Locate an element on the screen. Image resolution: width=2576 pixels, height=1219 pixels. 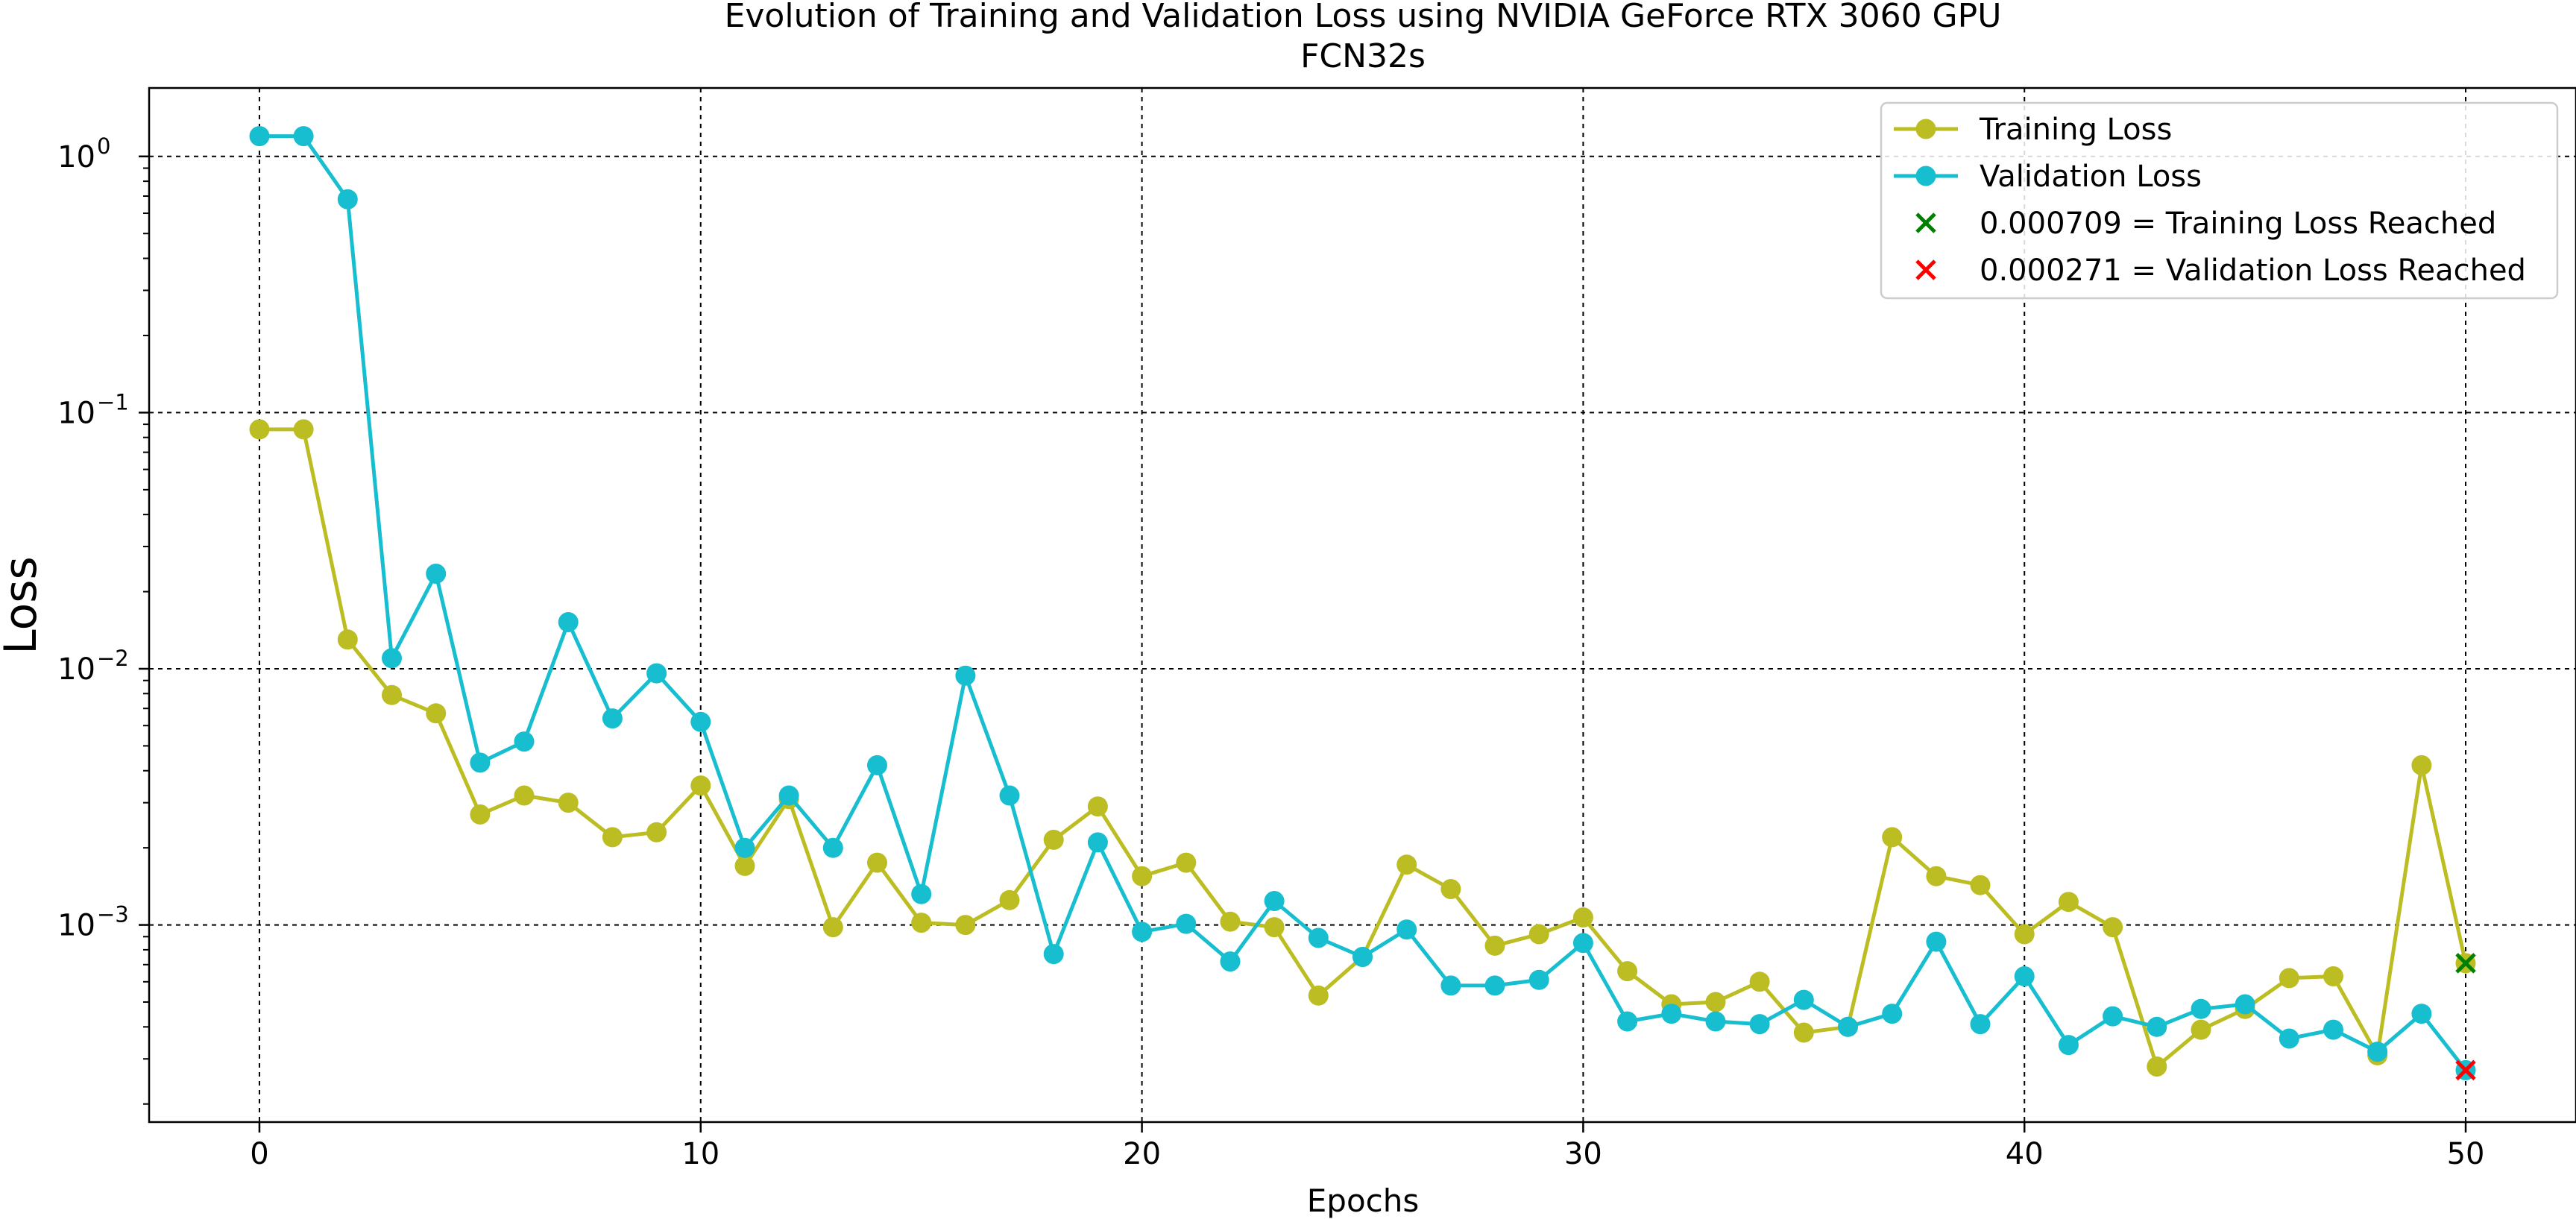
legend-entry-training-loss: Training Loss is located at coordinates (2033, 130).